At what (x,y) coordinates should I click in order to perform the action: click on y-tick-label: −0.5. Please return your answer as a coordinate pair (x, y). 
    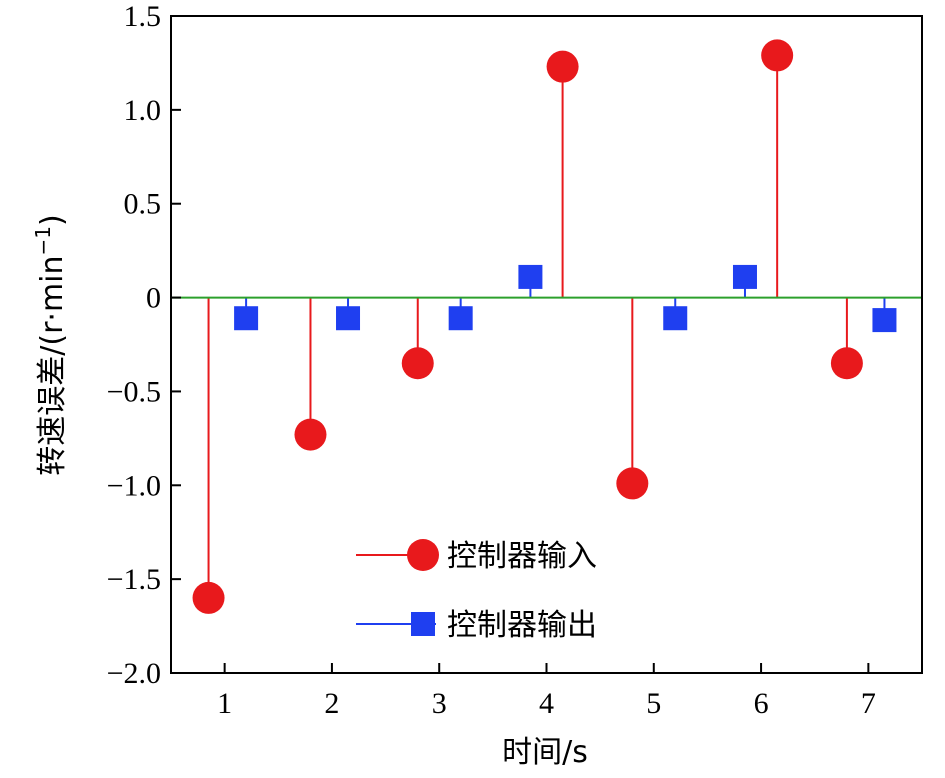
    Looking at the image, I should click on (134, 391).